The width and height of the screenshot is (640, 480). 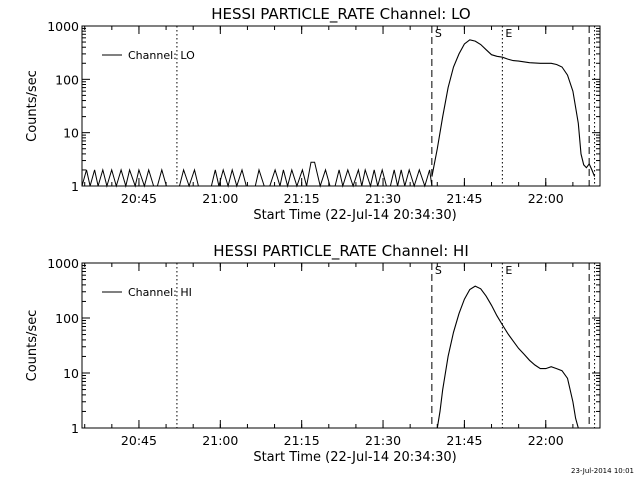 What do you see at coordinates (302, 440) in the screenshot?
I see `panel-2-x-tick-label: 21:15` at bounding box center [302, 440].